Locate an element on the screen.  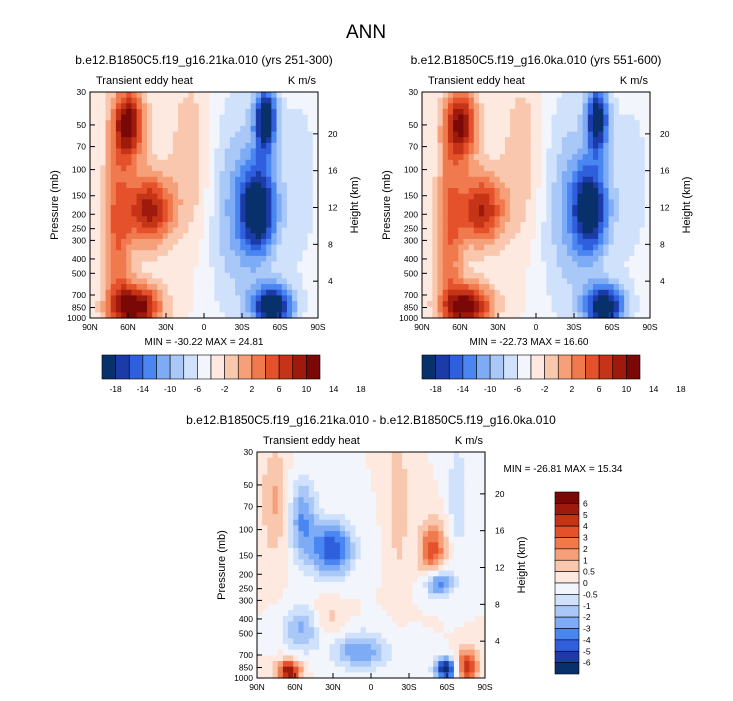
y-tick-label: 400 is located at coordinates (411, 259).